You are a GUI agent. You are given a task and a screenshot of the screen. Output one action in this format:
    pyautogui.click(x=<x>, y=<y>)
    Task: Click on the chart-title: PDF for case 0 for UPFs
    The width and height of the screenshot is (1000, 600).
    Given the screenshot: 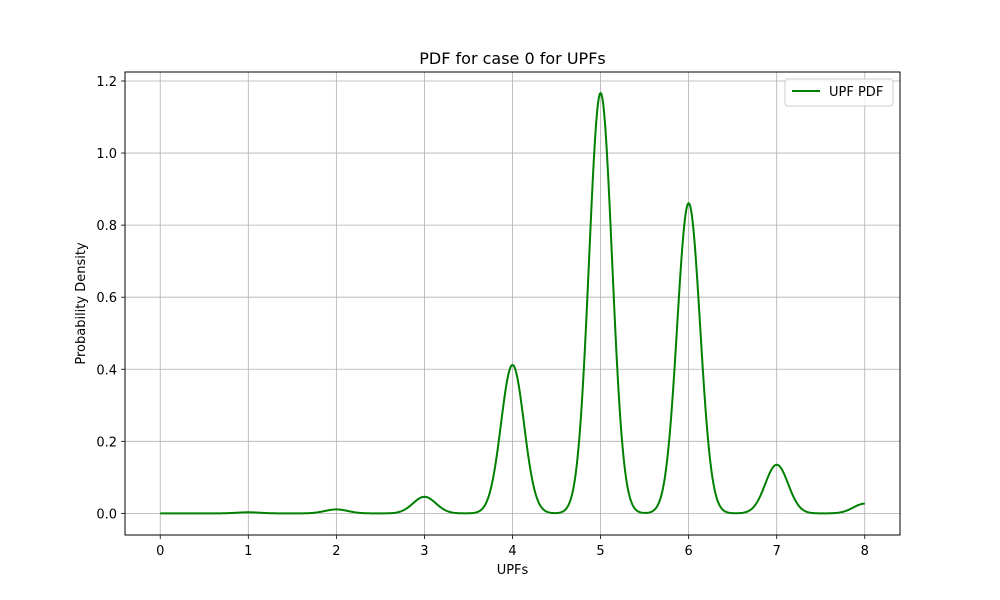 What is the action you would take?
    pyautogui.click(x=512, y=58)
    